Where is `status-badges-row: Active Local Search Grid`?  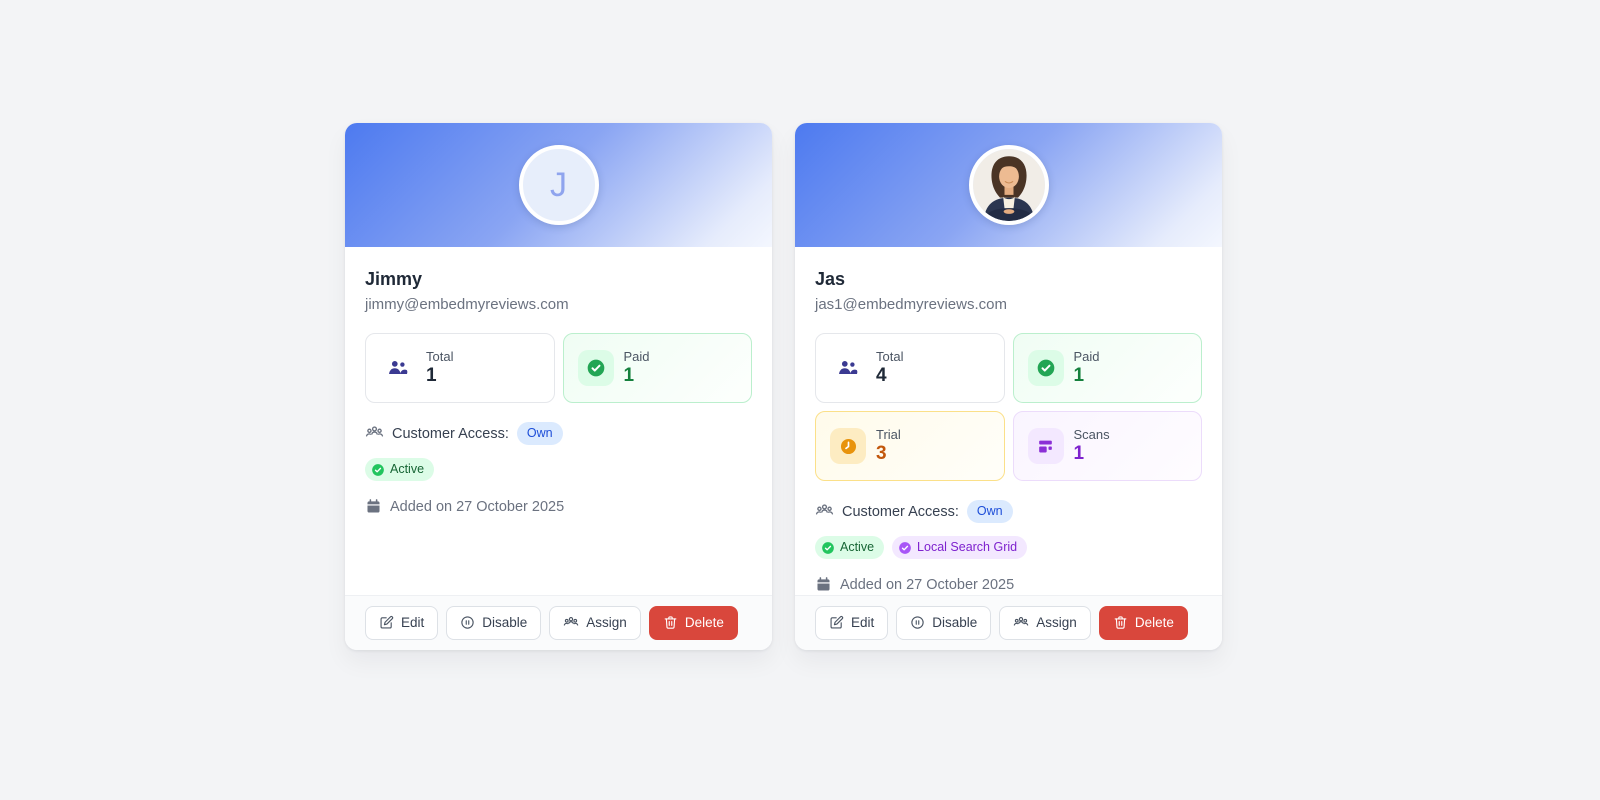
status-badges-row: Active Local Search Grid is located at coordinates (1008, 547).